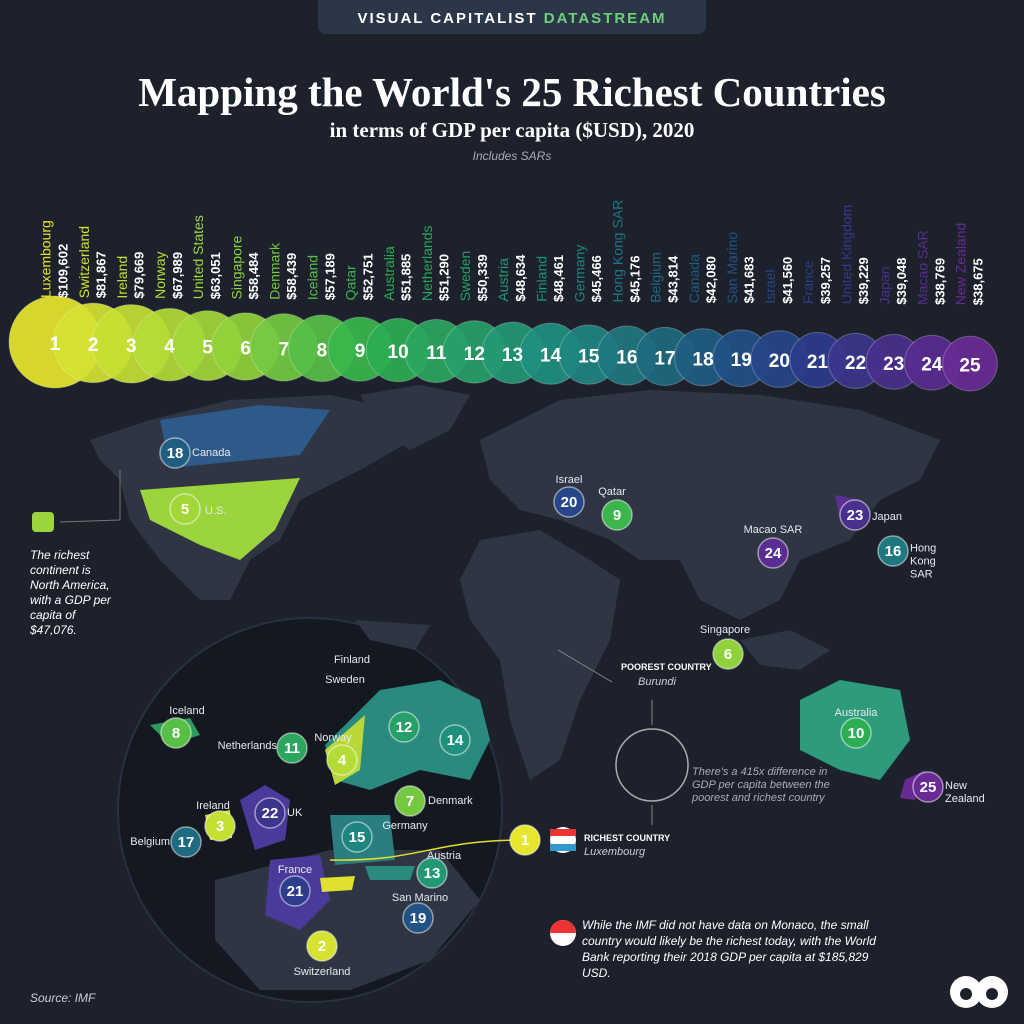  Describe the element at coordinates (703, 359) in the screenshot. I see `rank-number: 18` at that location.